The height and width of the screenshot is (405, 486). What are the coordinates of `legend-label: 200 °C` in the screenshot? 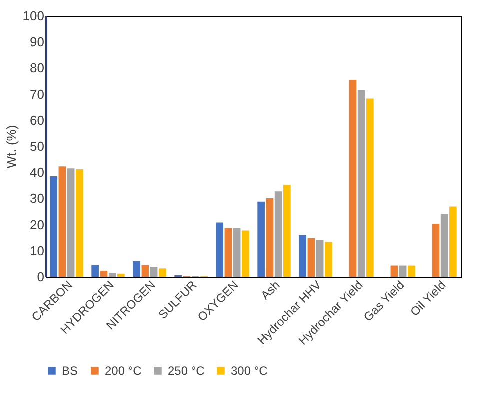 It's located at (123, 371).